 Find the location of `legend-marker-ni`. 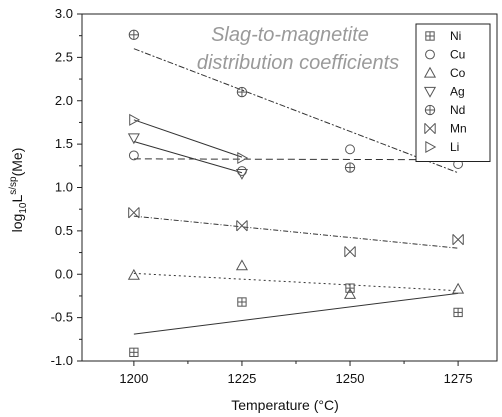

legend-marker-ni is located at coordinates (430, 36).